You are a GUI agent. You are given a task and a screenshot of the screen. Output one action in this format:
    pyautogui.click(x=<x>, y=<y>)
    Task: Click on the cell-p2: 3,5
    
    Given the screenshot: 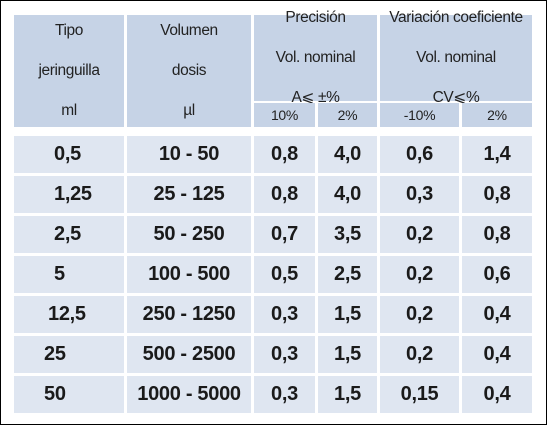 What is the action you would take?
    pyautogui.click(x=347, y=234)
    